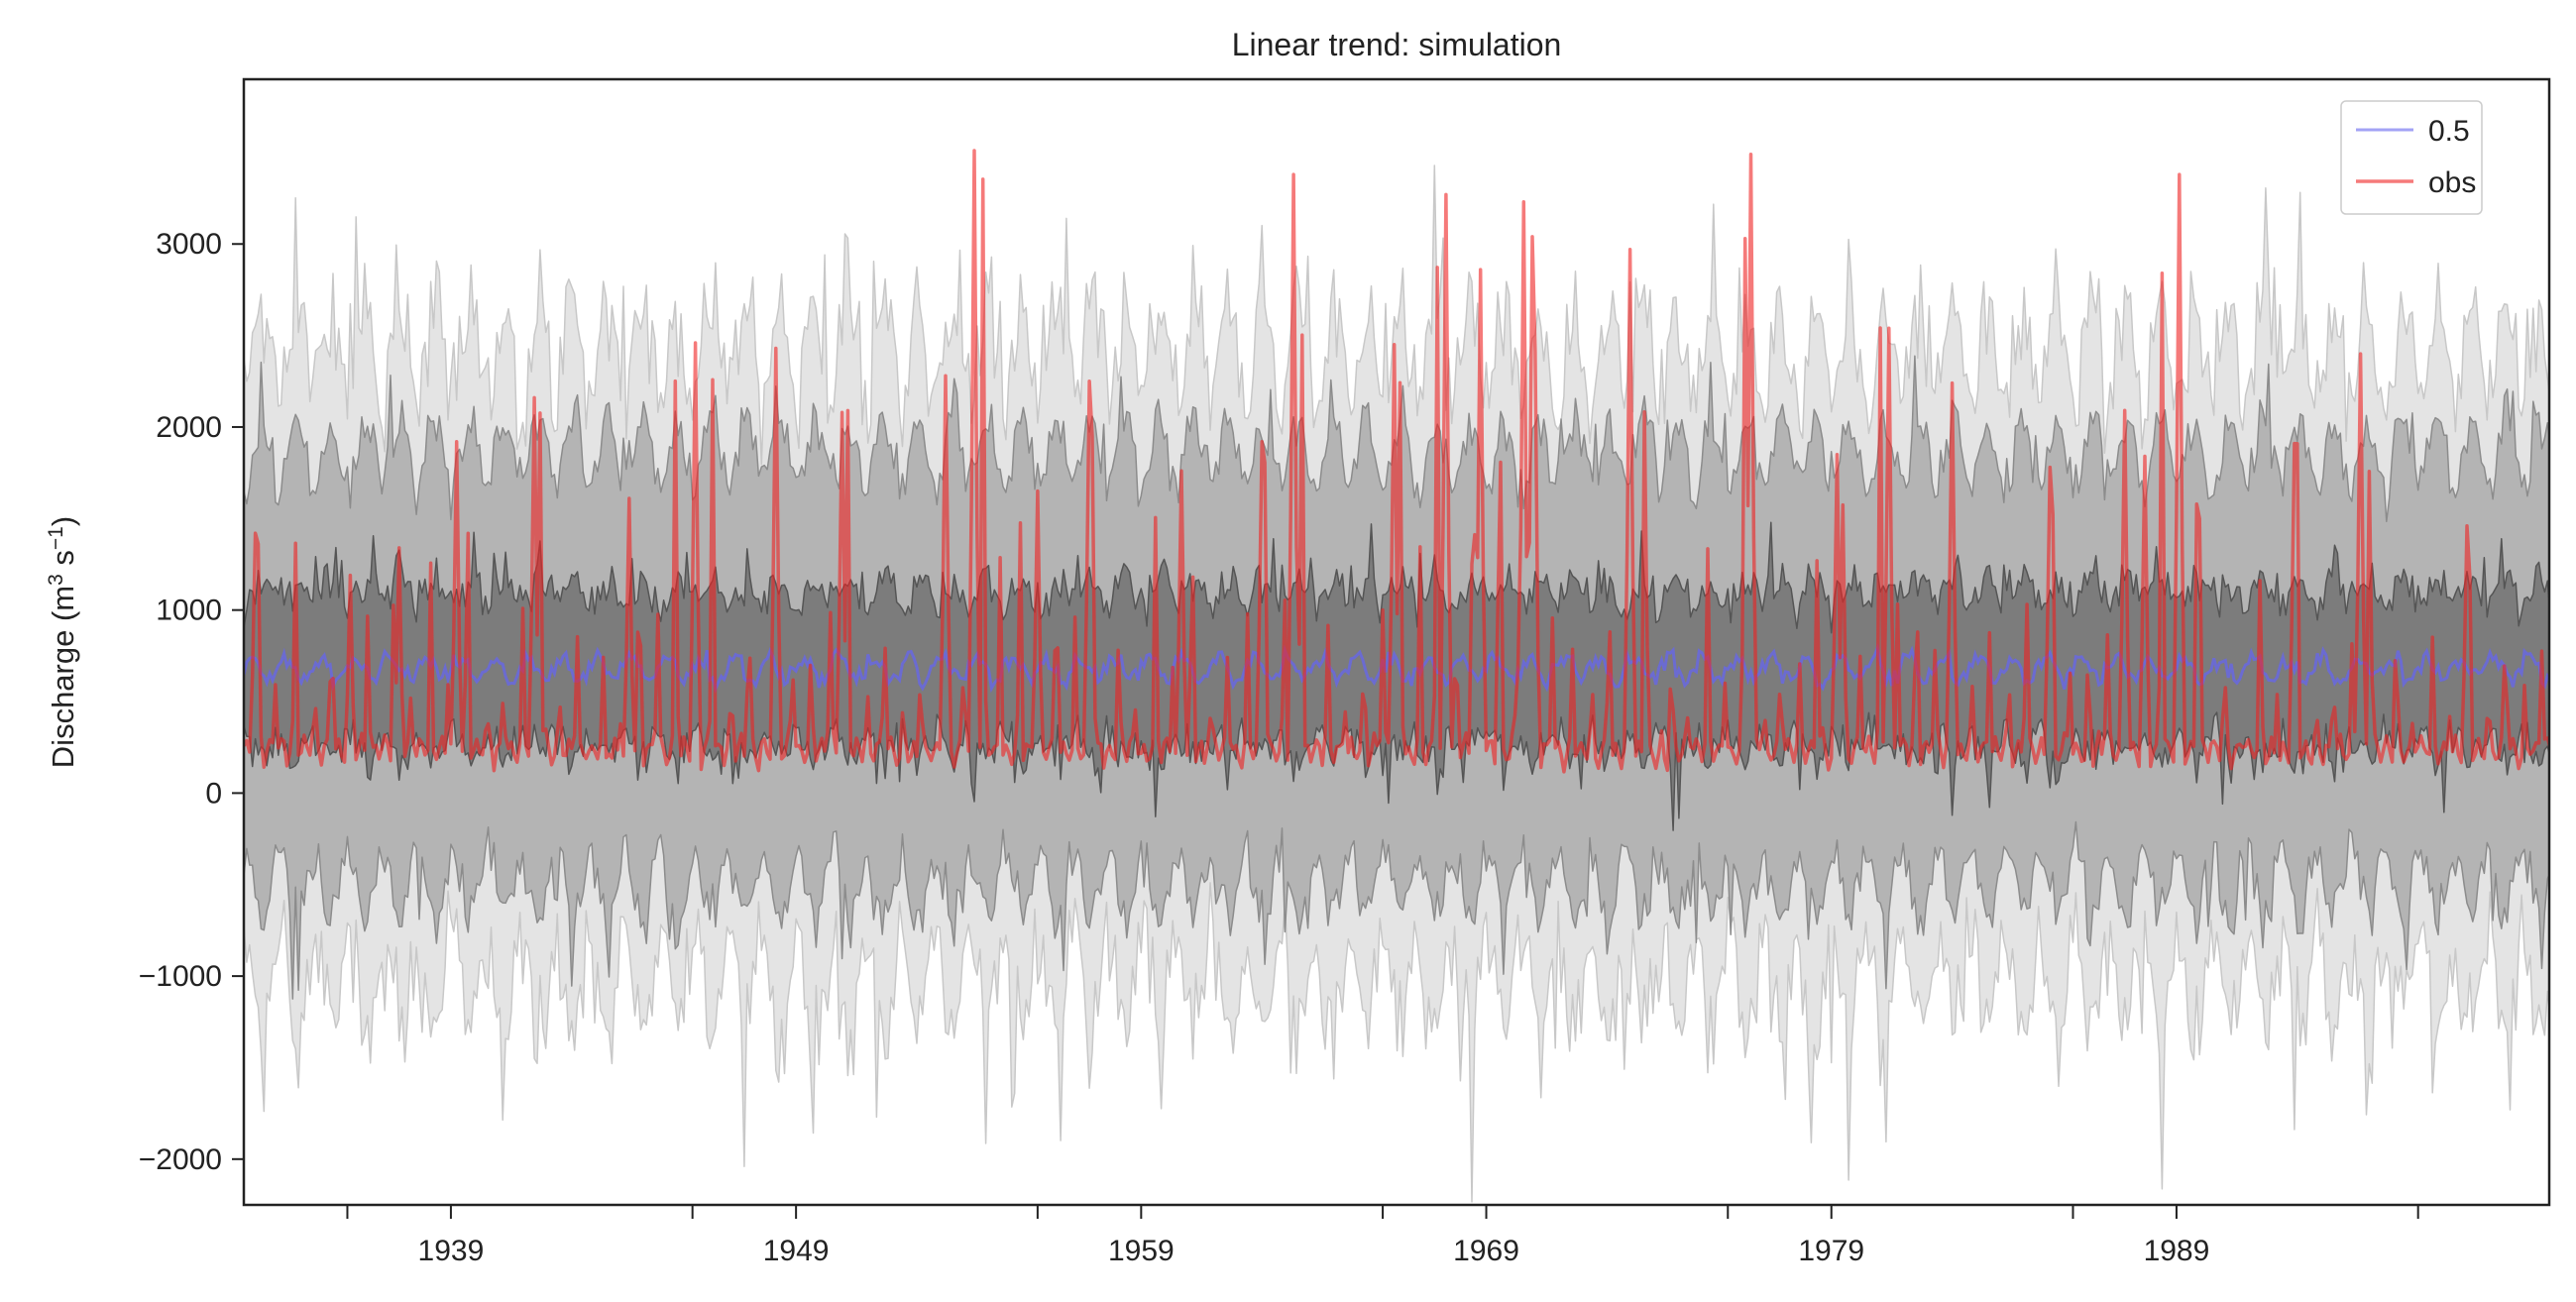  Describe the element at coordinates (63, 562) in the screenshot. I see `y-axis-label-unit: s` at that location.